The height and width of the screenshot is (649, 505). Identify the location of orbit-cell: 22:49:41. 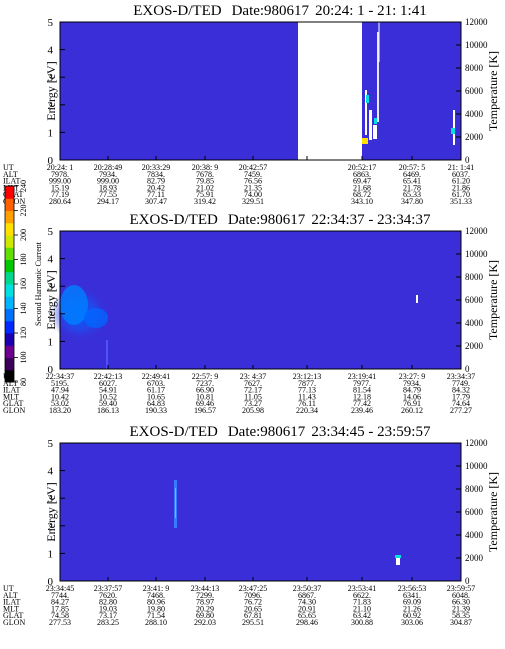
(156, 376).